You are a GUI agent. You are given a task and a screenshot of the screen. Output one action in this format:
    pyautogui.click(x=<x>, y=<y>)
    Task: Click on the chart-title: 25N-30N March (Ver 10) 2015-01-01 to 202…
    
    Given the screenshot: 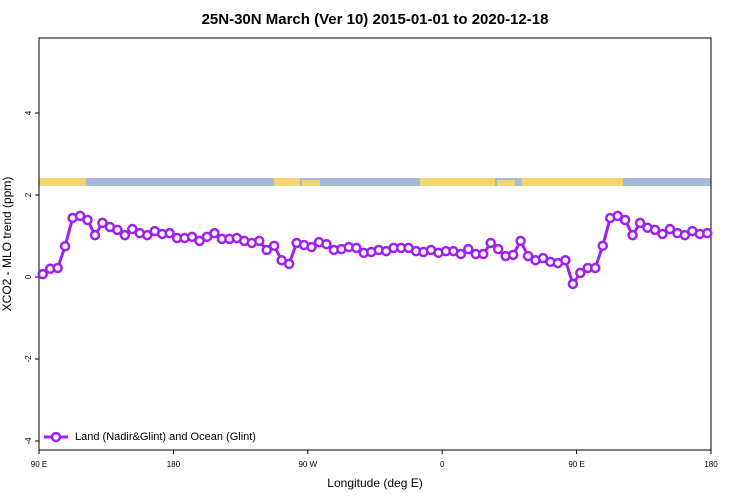 What is the action you would take?
    pyautogui.click(x=375, y=19)
    